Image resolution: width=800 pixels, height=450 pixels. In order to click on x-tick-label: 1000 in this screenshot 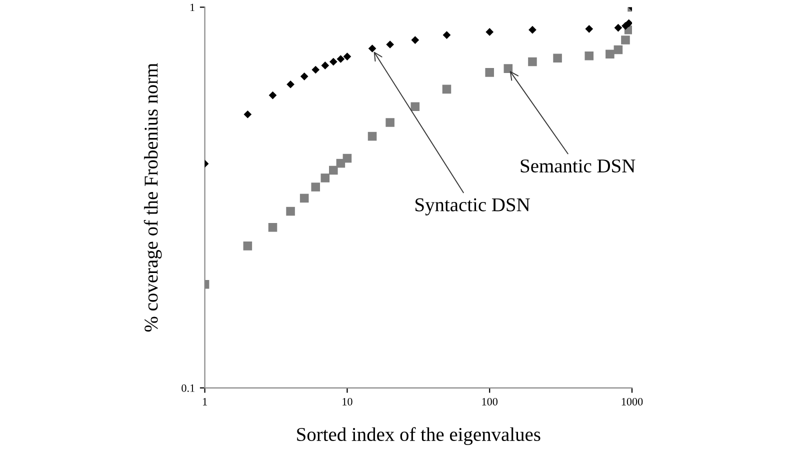, I will do `click(632, 402)`.